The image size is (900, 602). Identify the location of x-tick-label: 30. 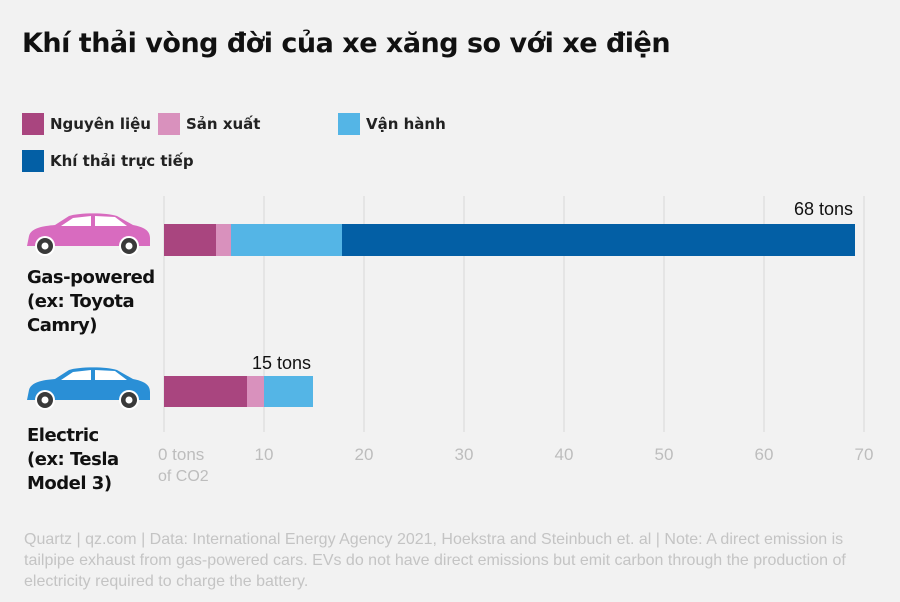
(464, 454).